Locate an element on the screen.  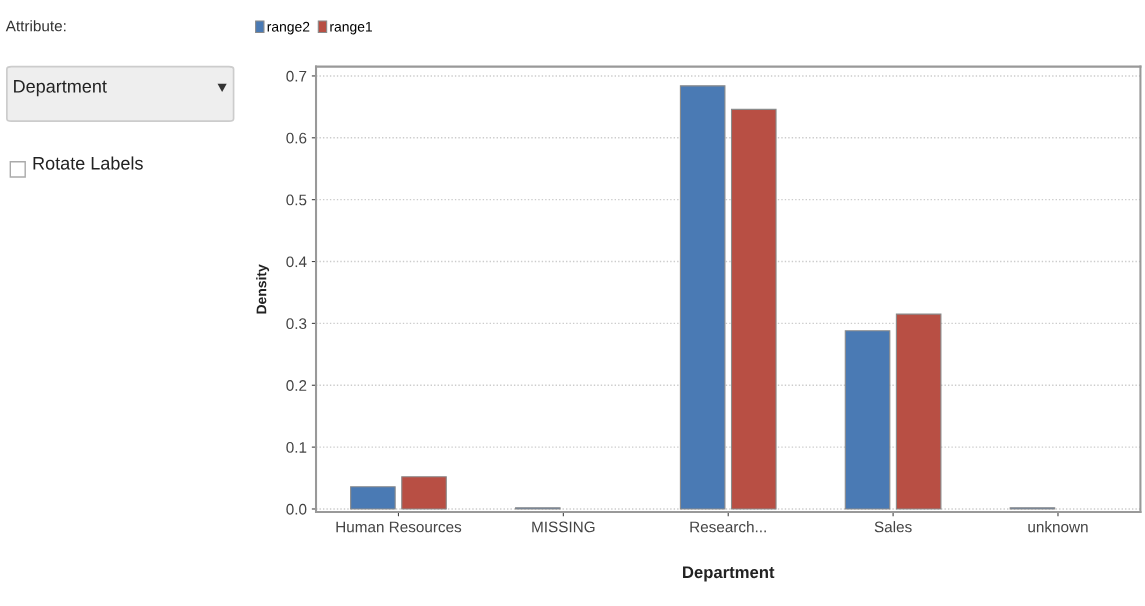
y-tick-label: 0.5 is located at coordinates (296, 200).